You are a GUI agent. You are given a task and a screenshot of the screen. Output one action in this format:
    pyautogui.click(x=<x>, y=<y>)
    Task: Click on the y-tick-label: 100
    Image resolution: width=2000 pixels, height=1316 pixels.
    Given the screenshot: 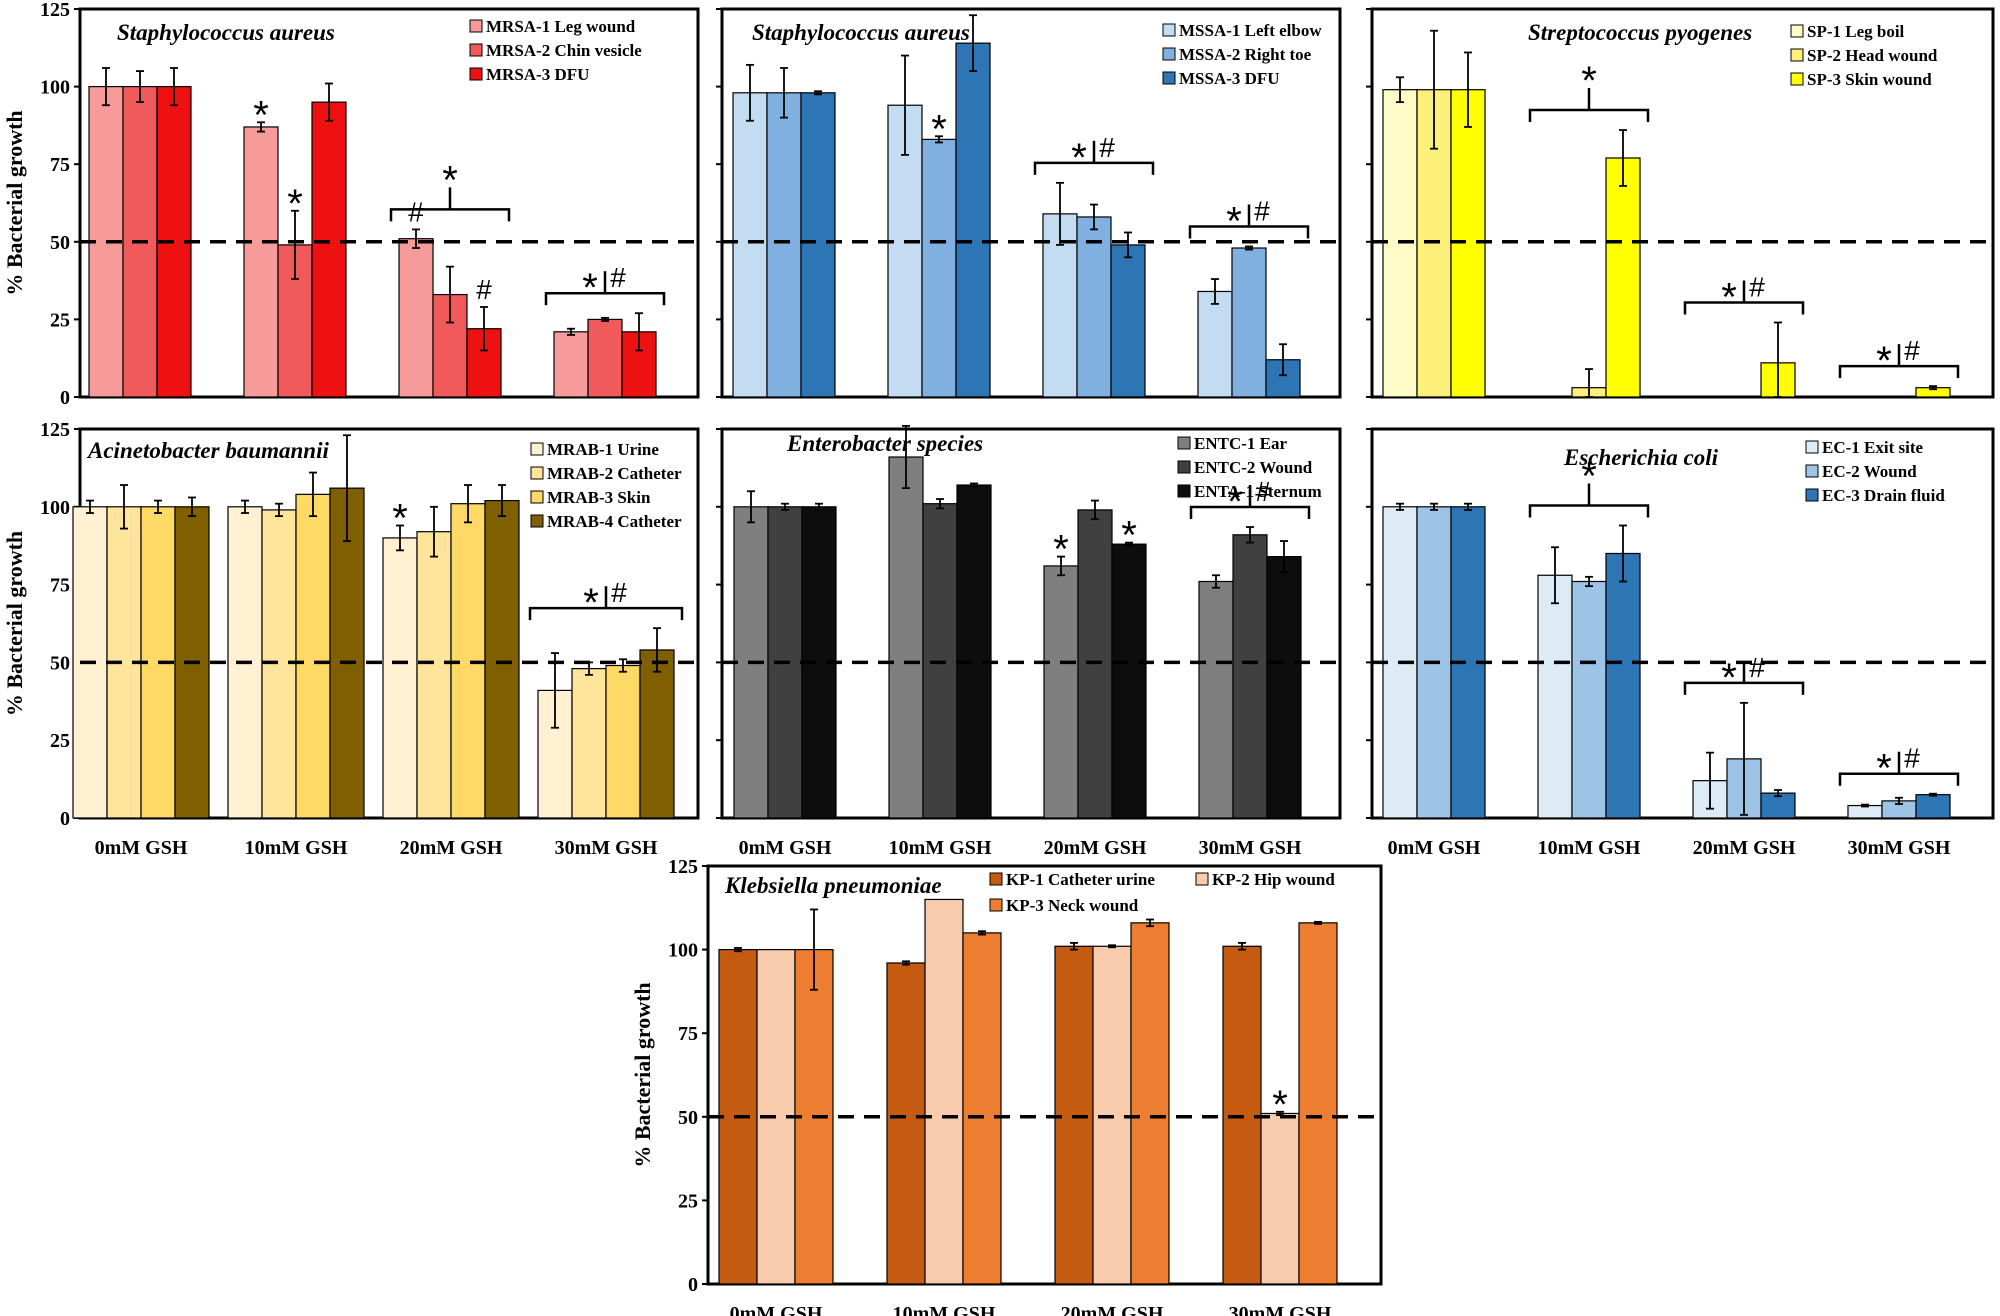 What is the action you would take?
    pyautogui.click(x=55, y=88)
    